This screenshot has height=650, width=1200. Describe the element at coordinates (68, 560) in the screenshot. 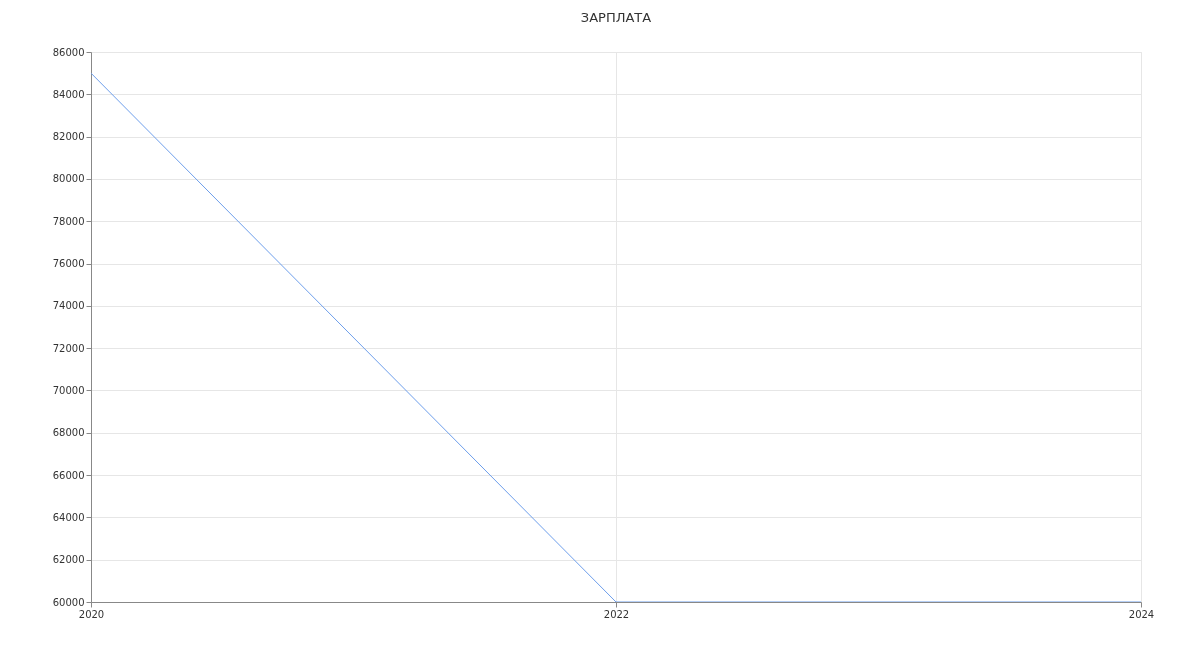

I see `y-tick-label: 62000` at that location.